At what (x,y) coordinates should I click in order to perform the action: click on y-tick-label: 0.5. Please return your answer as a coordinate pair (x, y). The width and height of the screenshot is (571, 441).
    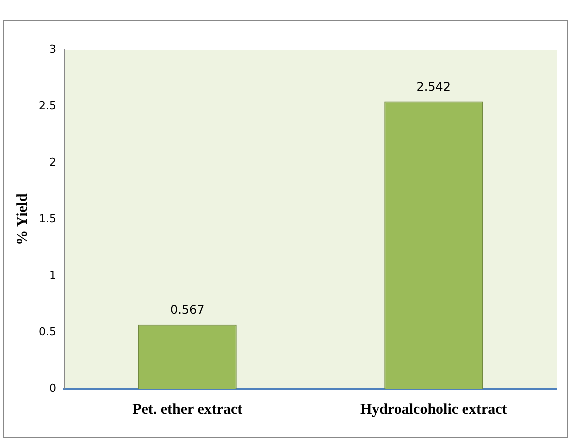
    Looking at the image, I should click on (47, 331).